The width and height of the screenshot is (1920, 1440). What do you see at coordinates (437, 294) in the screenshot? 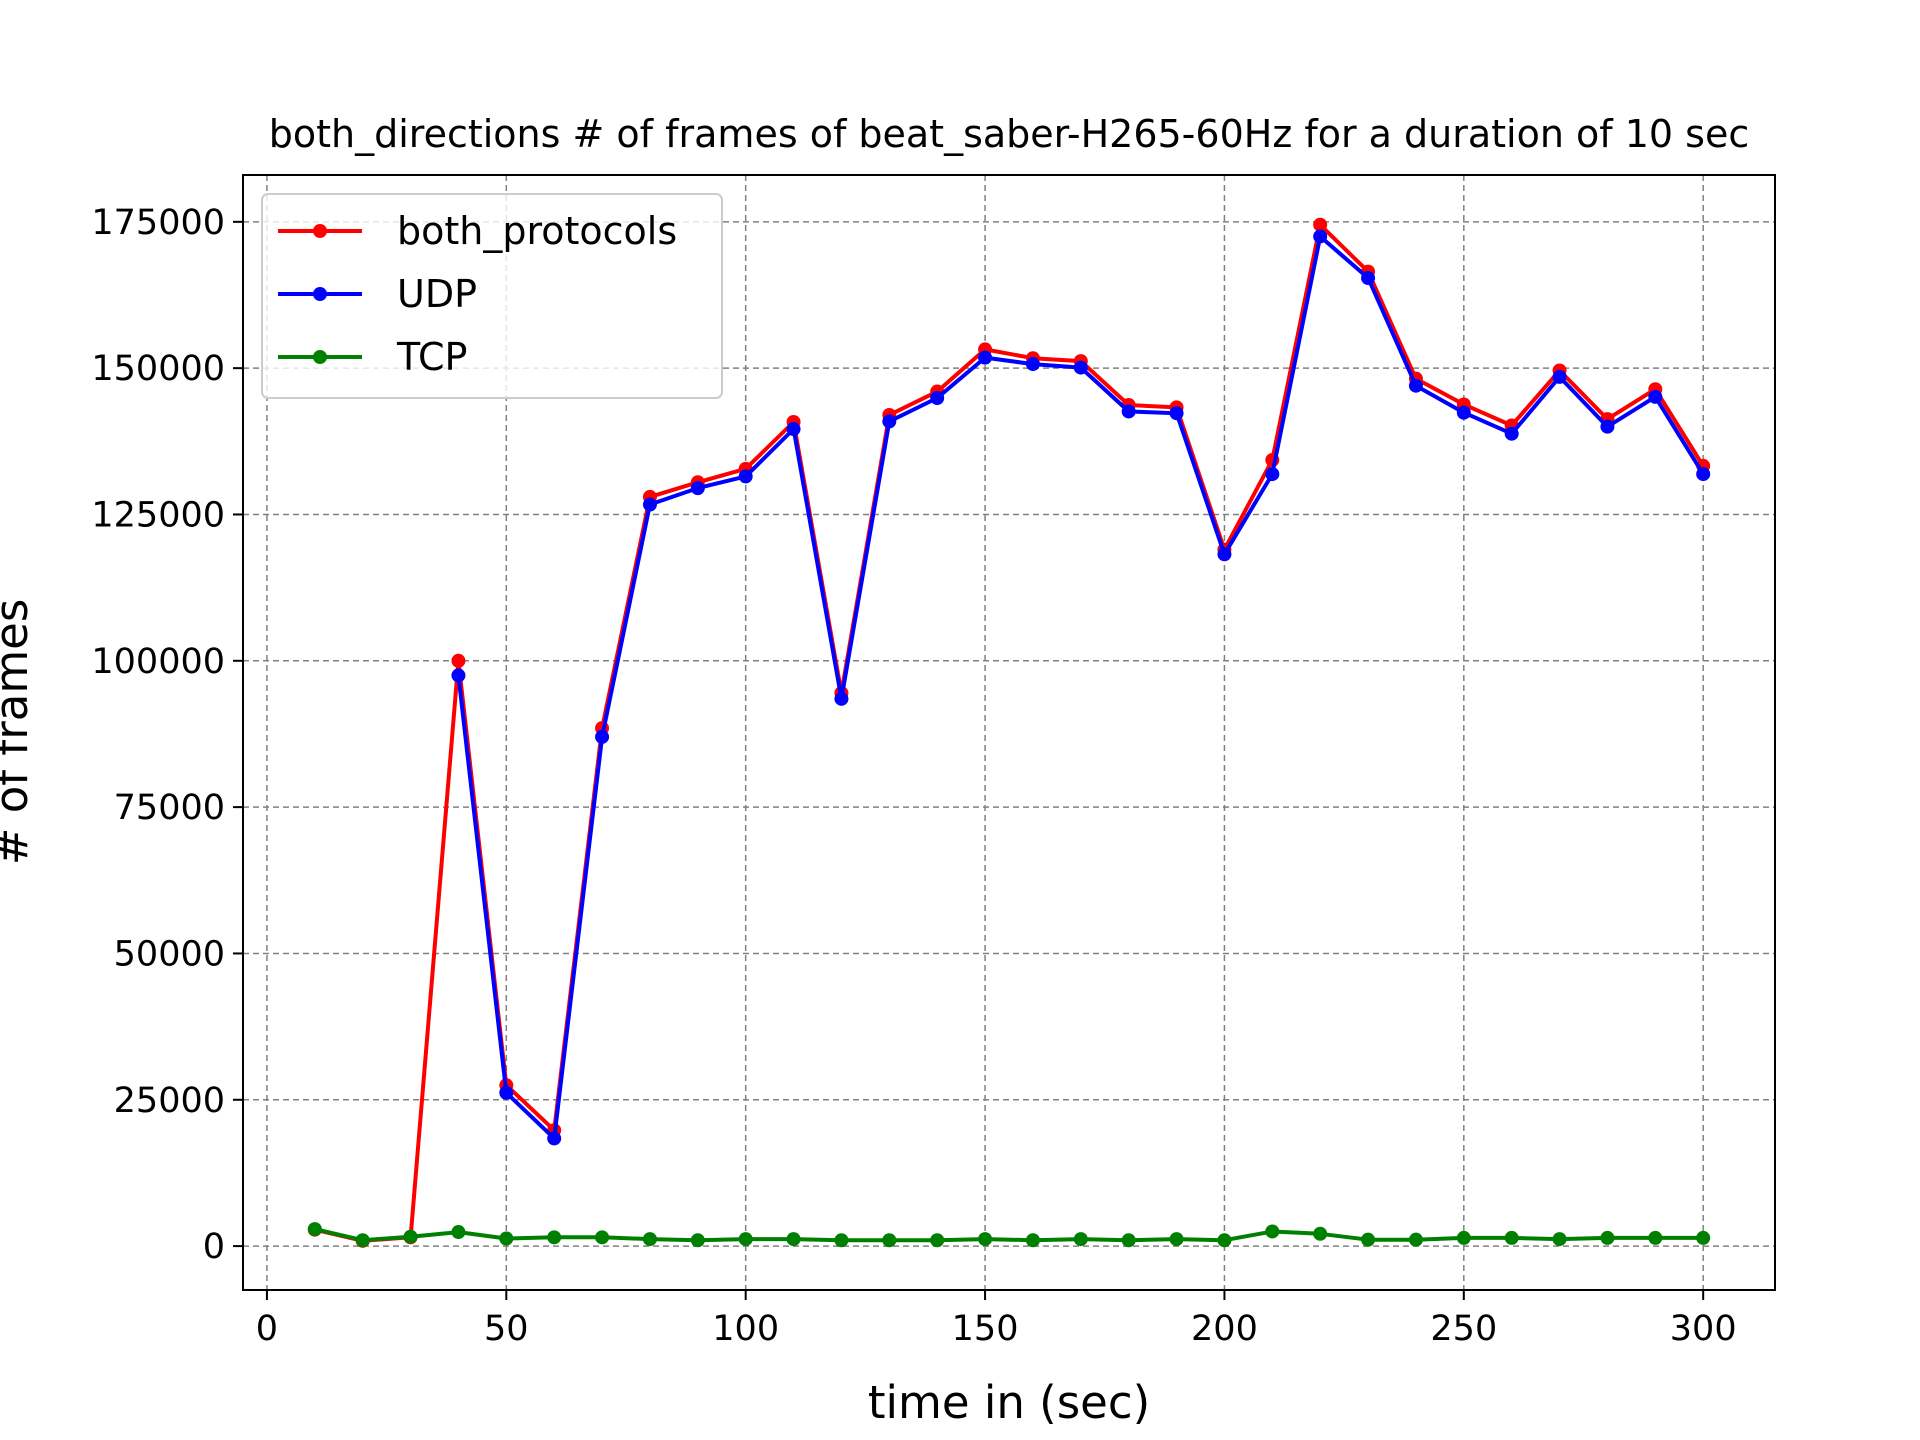
I see `legend-label: UDP` at bounding box center [437, 294].